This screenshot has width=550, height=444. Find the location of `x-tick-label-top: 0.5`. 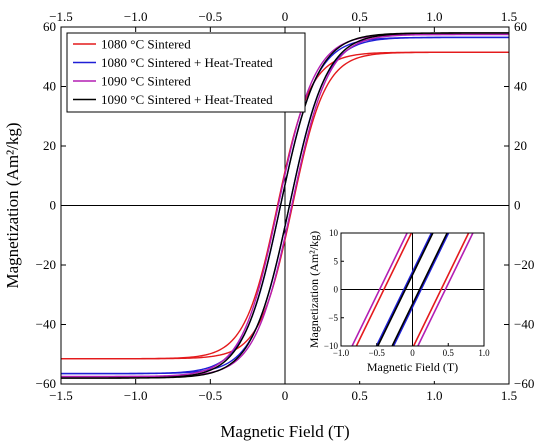

x-tick-label-top: 0.5 is located at coordinates (360, 16).